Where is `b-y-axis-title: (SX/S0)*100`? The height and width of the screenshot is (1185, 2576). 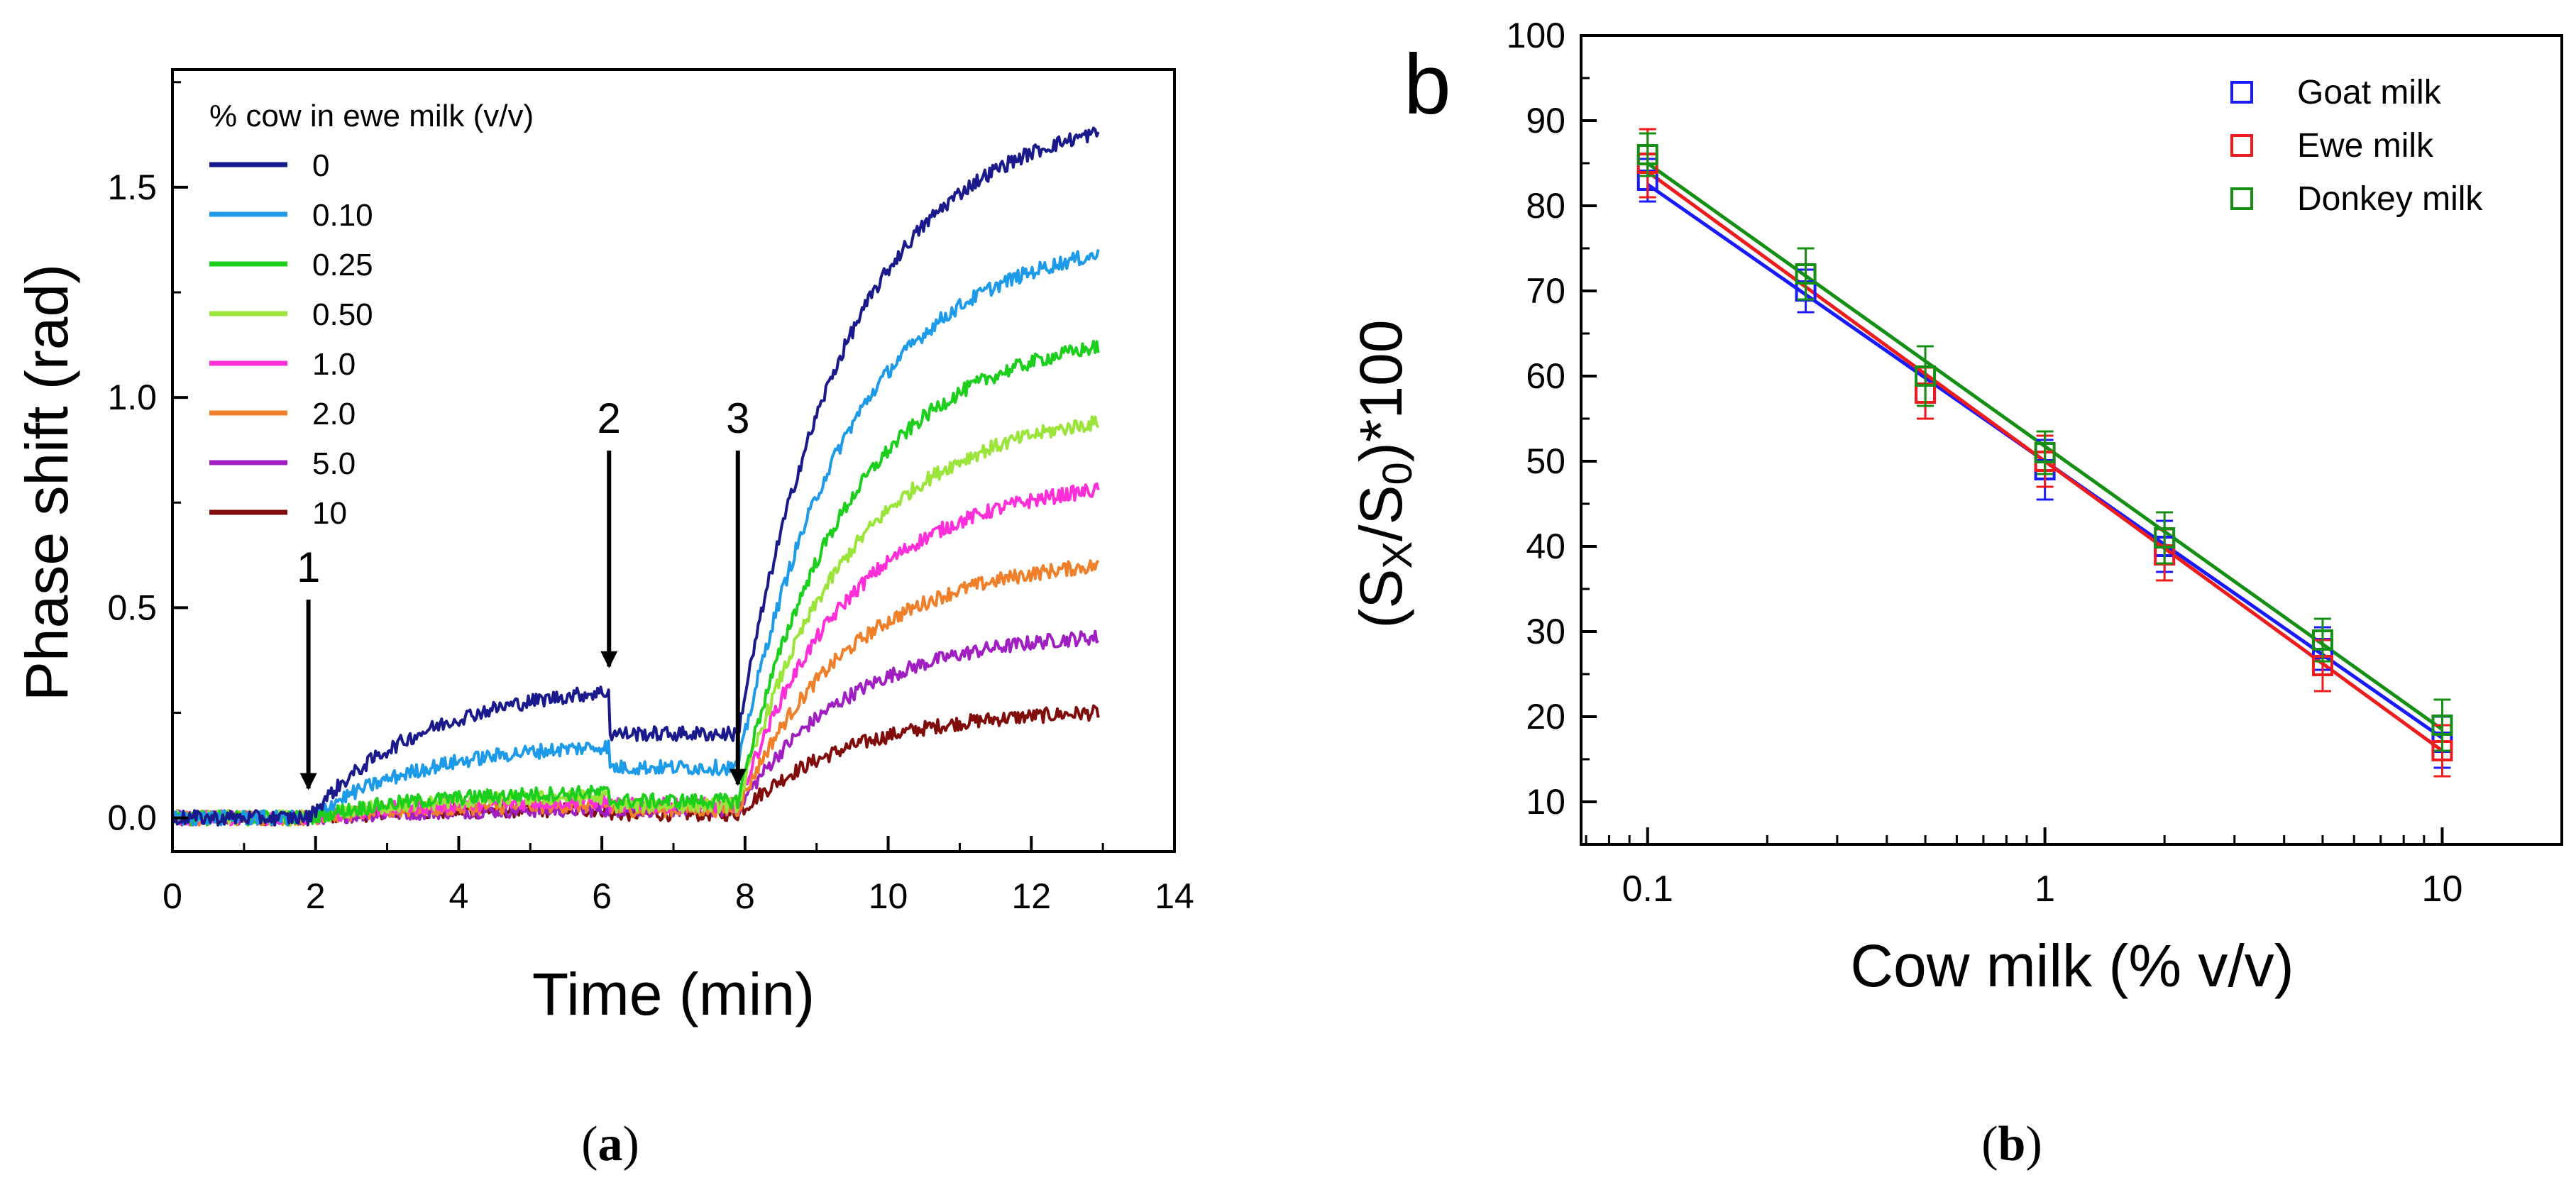
b-y-axis-title: (SX/S0)*100 is located at coordinates (1384, 474).